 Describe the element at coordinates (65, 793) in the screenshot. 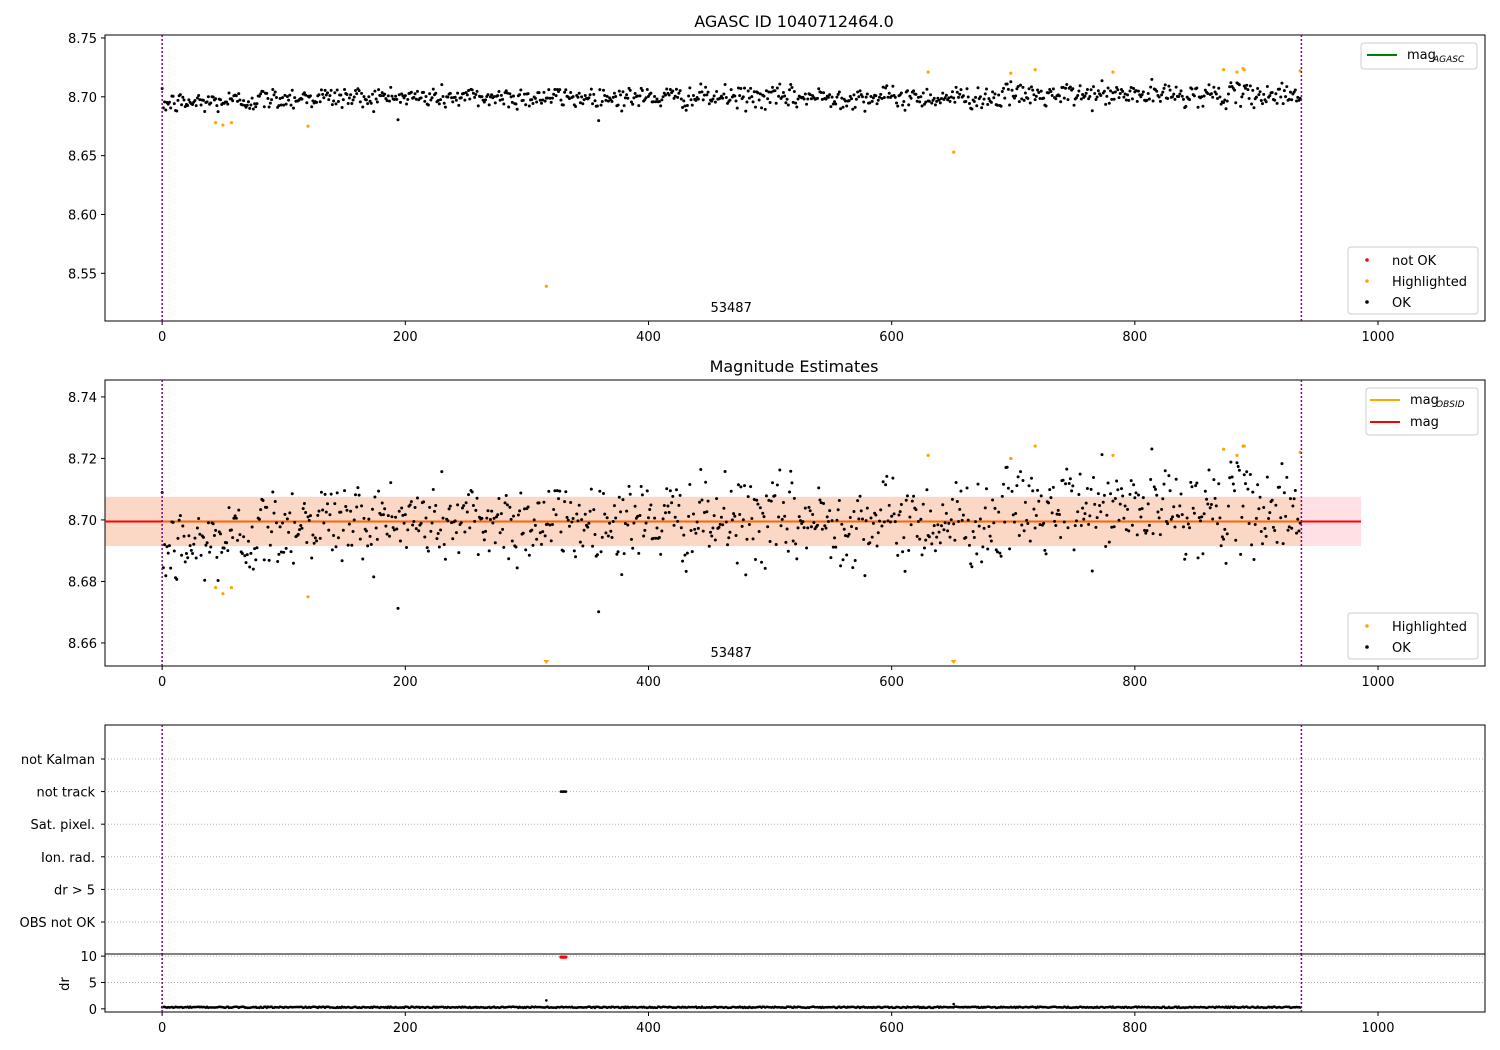

I see `flag-category-label: not track` at that location.